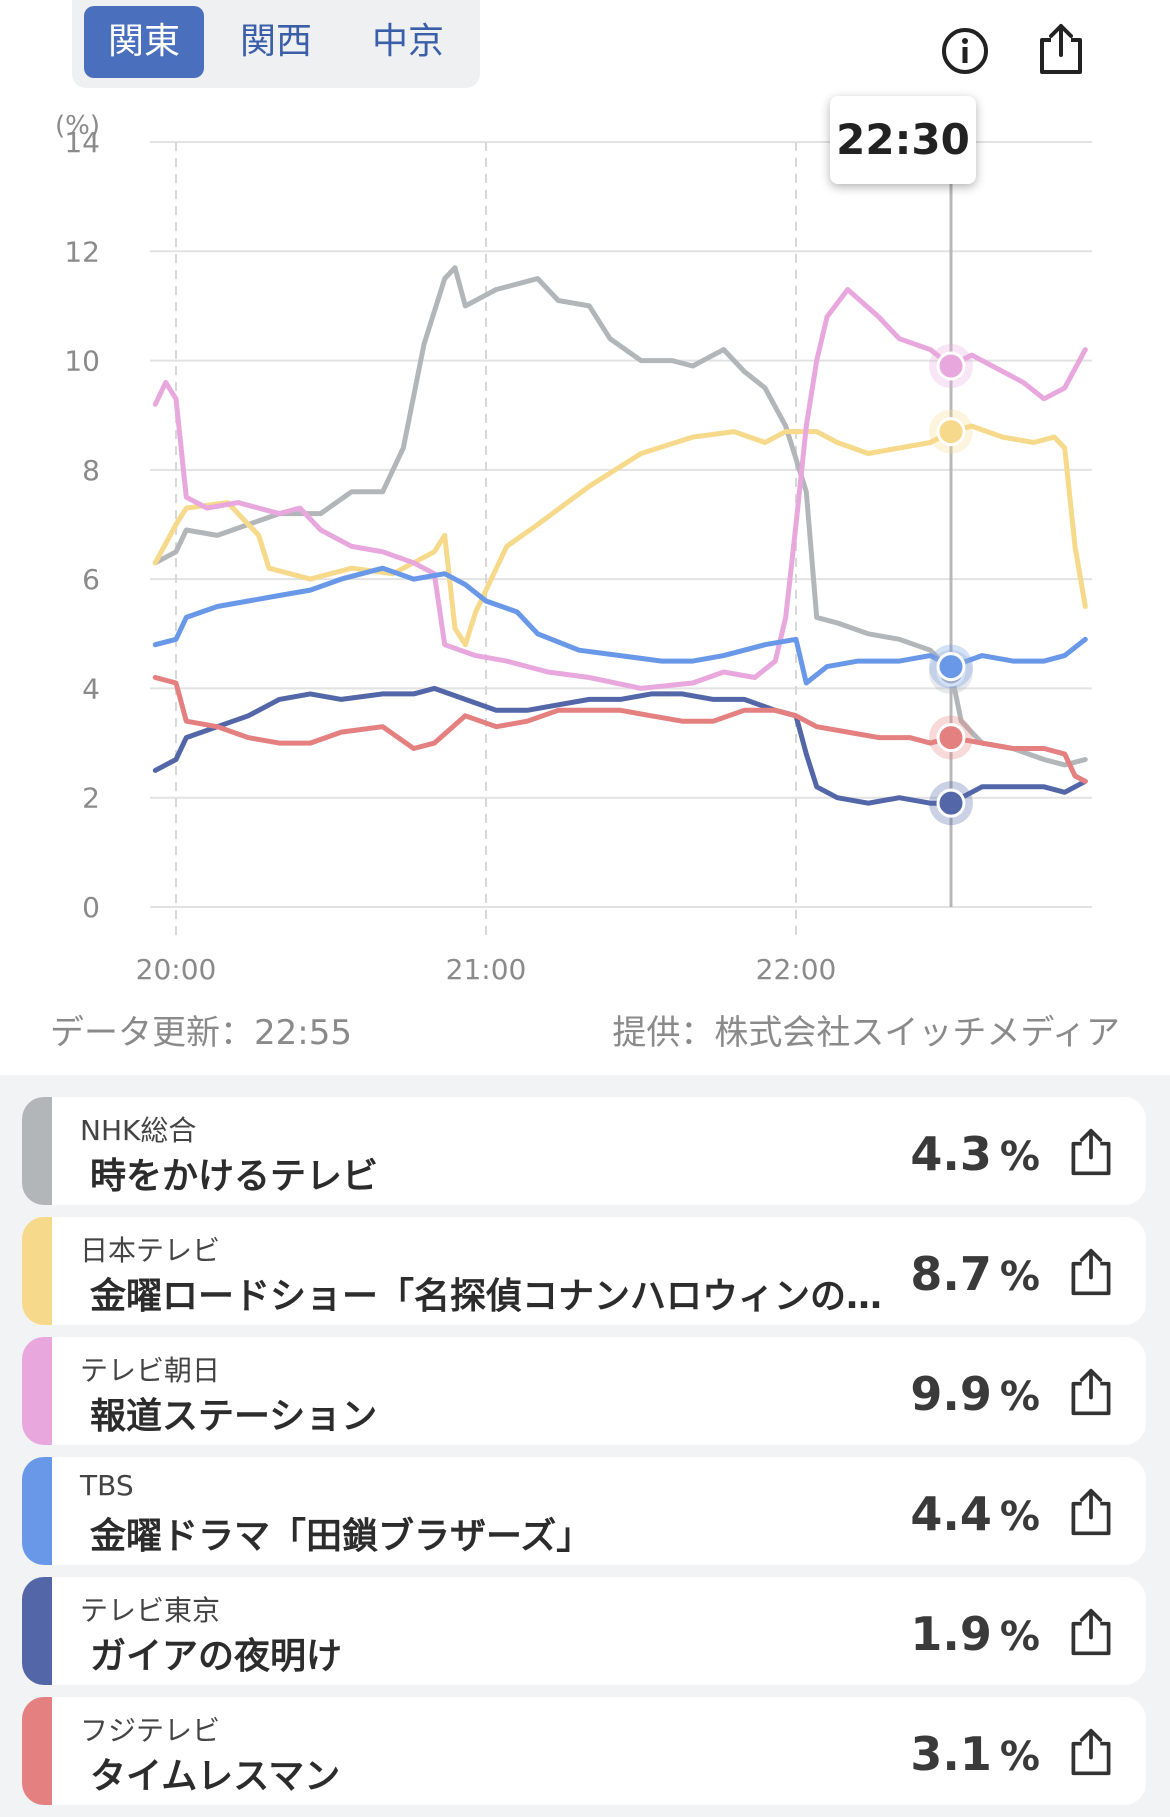 This screenshot has width=1170, height=1817. What do you see at coordinates (407, 41) in the screenshot?
I see `tab-chukyo: 中京` at bounding box center [407, 41].